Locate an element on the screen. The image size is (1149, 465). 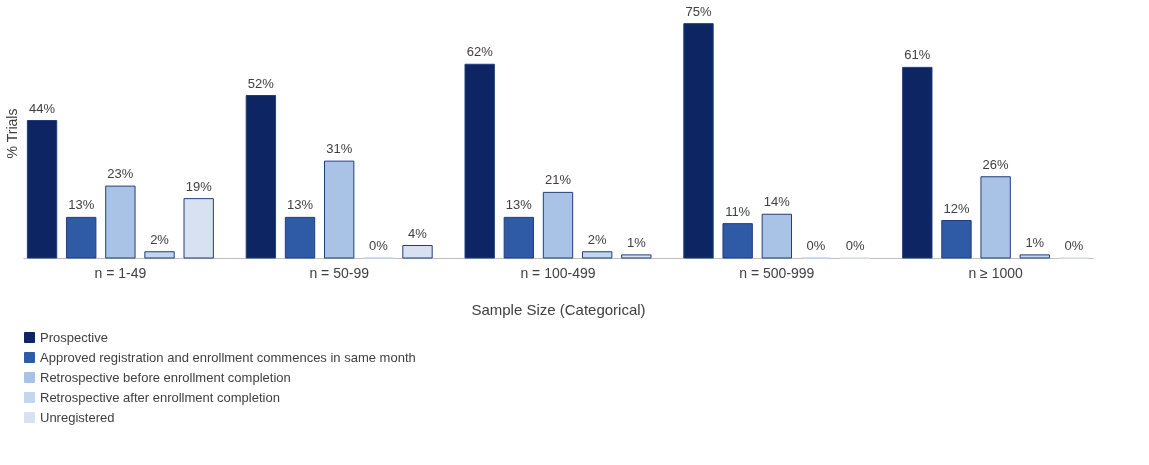
data-label: 4% is located at coordinates (418, 233).